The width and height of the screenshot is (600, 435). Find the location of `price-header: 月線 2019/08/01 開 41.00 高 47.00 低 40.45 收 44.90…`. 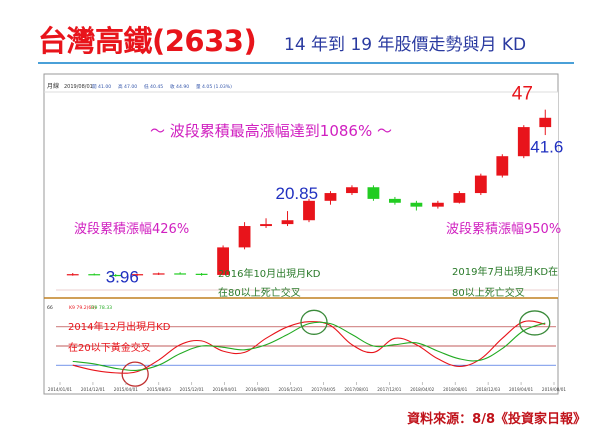

price-header: 月線 2019/08/01 開 41.00 高 47.00 低 40.45 收 44.90… is located at coordinates (139, 86).